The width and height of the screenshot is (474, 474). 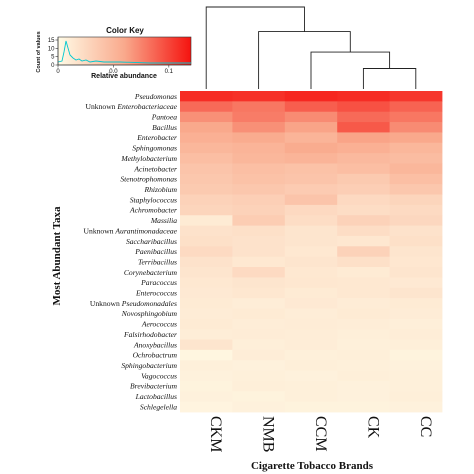 What do you see at coordinates (132, 106) in the screenshot?
I see `row-label: Unknown Enterobacteriaceae` at bounding box center [132, 106].